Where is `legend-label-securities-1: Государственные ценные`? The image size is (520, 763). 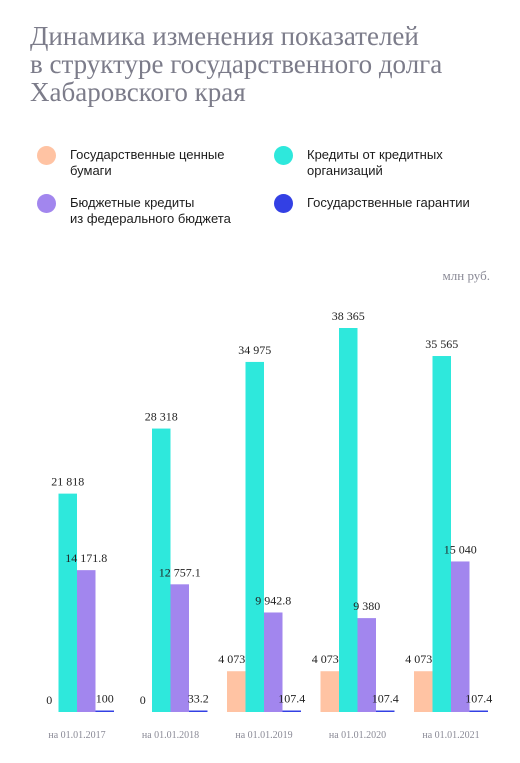 legend-label-securities-1: Государственные ценные is located at coordinates (147, 154).